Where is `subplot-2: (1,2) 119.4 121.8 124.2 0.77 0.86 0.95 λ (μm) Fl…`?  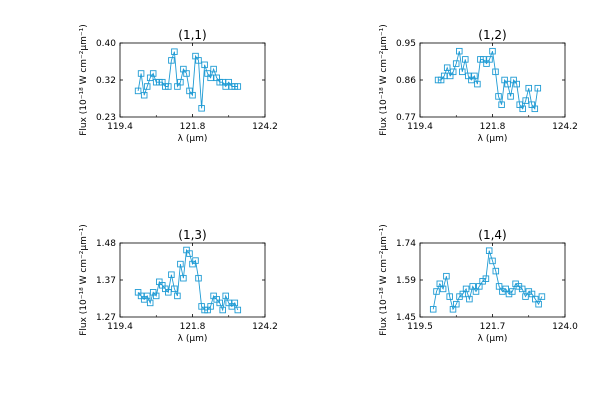
subplot-2: (1,2) 119.4 121.8 124.2 0.77 0.86 0.95 λ (μm) Fl… is located at coordinates (478, 84).